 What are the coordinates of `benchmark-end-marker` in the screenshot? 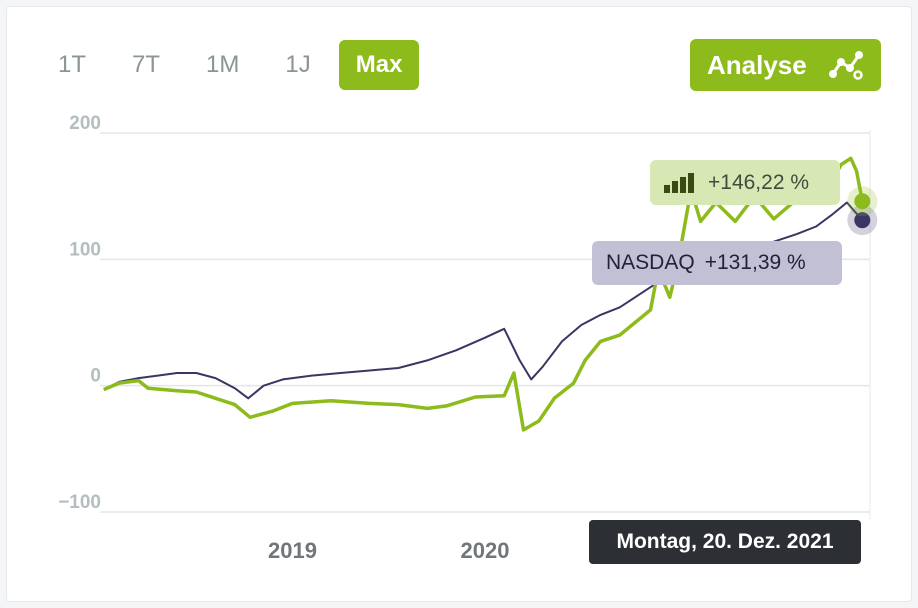 It's located at (862, 220).